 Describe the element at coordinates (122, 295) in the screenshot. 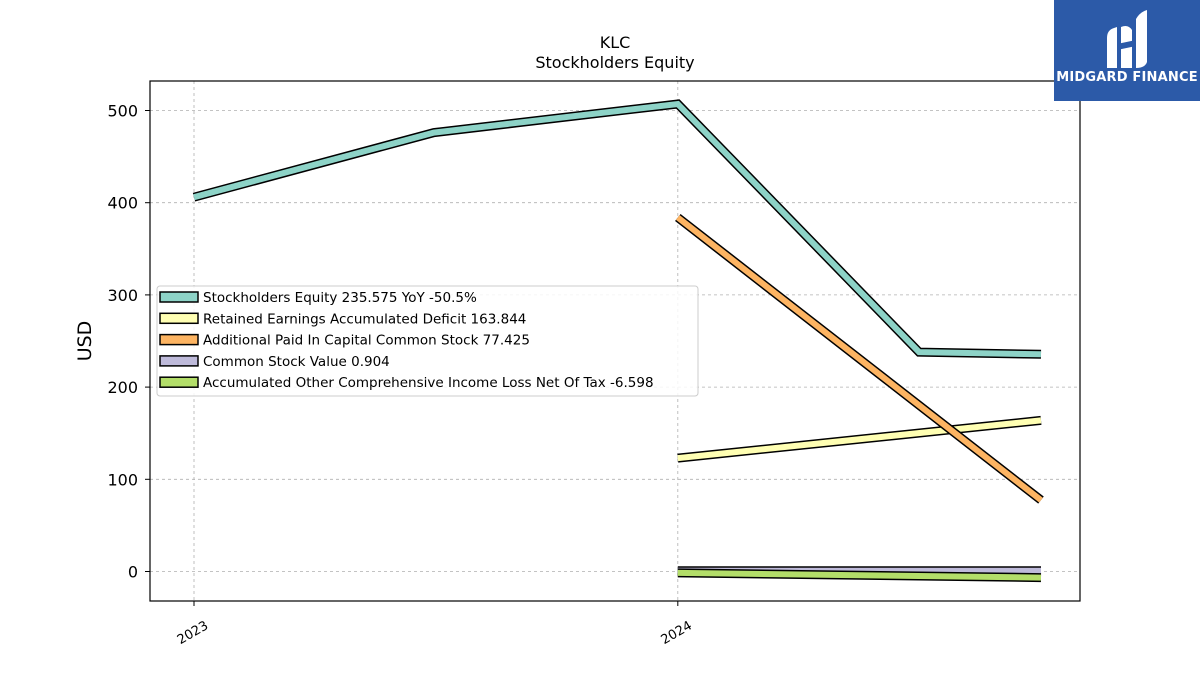

I see `y-tick-label: 300` at that location.